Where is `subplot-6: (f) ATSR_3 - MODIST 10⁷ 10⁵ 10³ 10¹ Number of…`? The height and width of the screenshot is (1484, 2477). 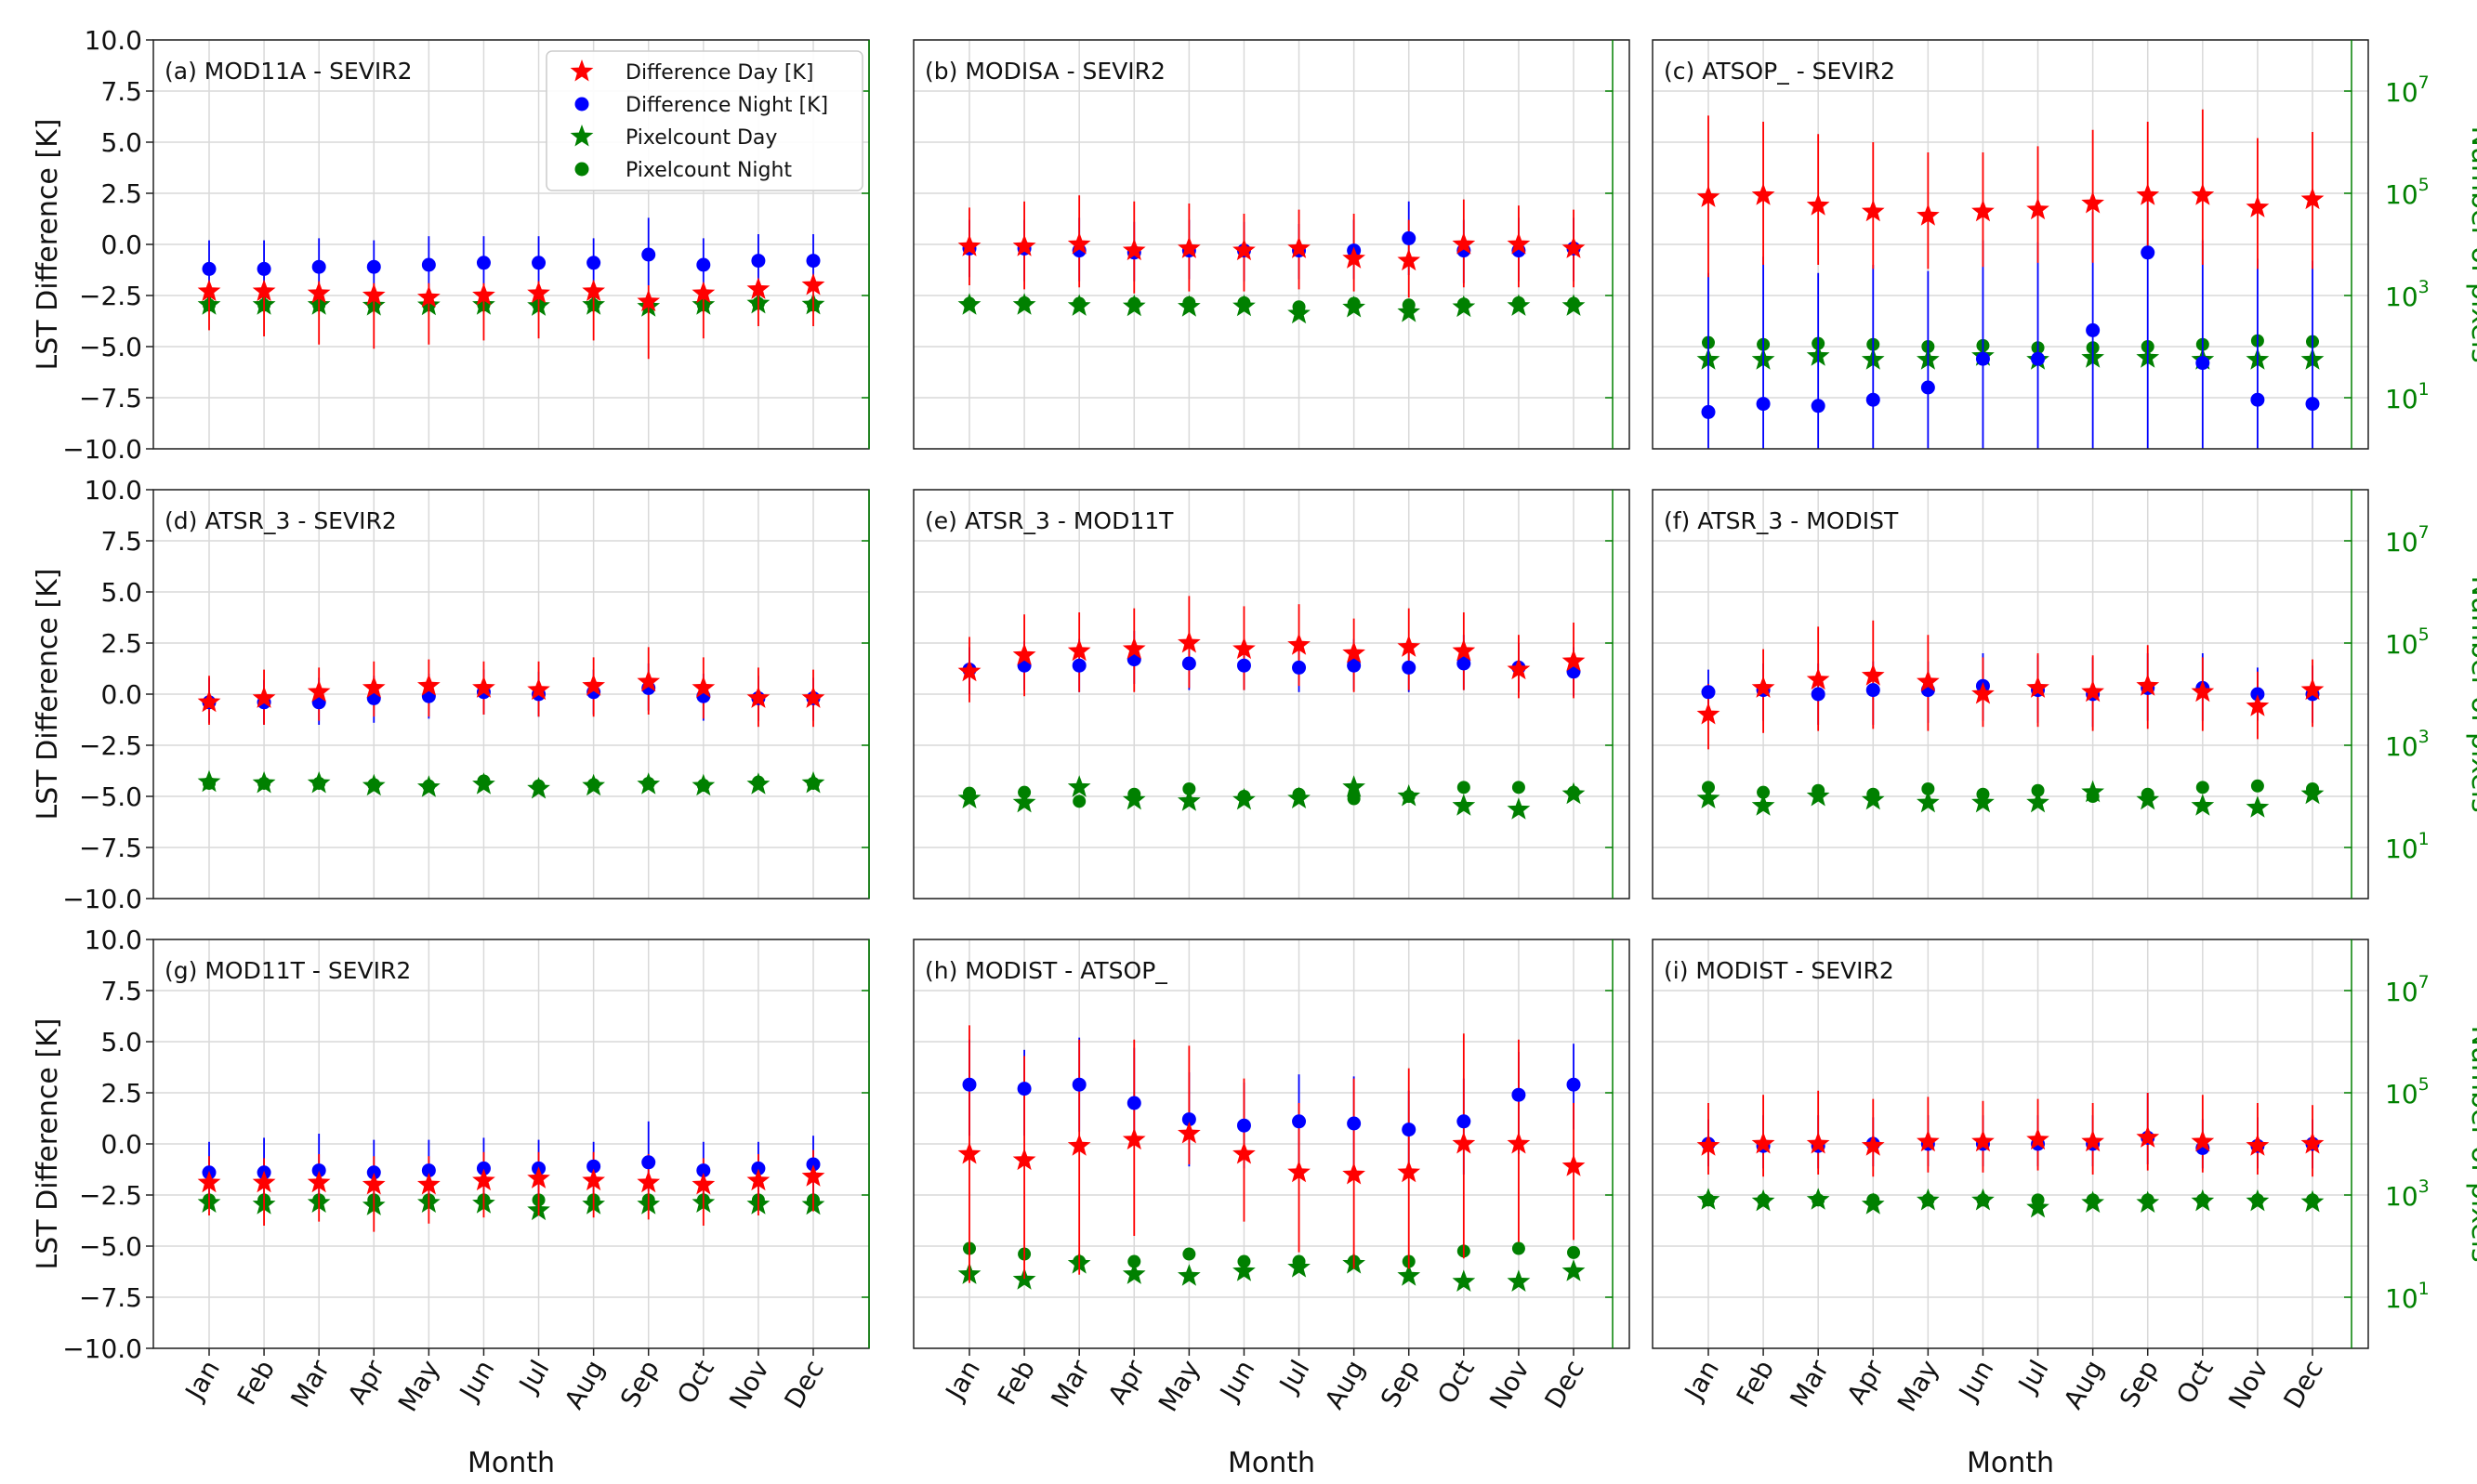 subplot-6: (f) ATSR_3 - MODIST 10⁷ 10⁵ 10³ 10¹ Number of… is located at coordinates (2064, 694).